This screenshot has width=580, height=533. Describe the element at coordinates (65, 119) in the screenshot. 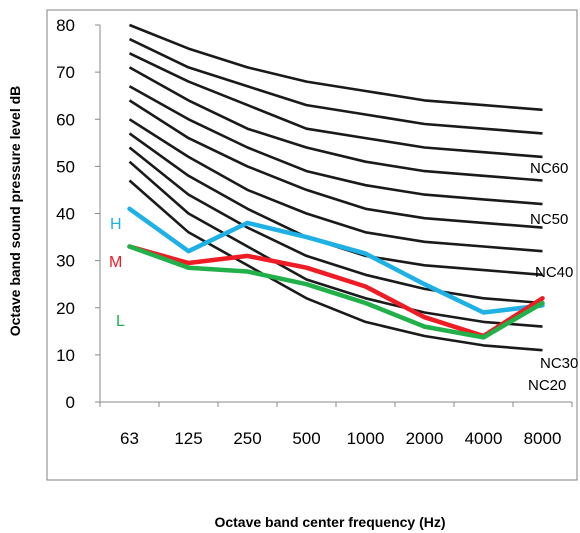

I see `y-tick-label: 60` at that location.